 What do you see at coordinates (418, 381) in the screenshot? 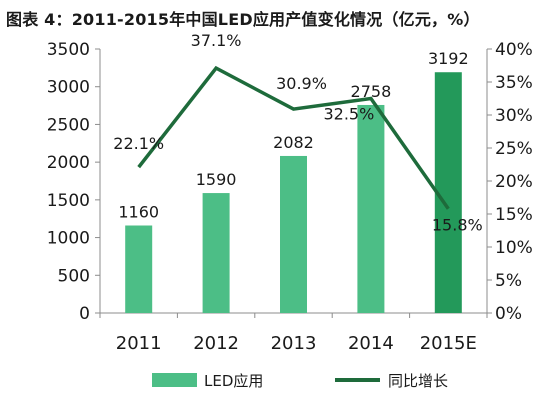
I see `legend-line-label: 同比增长` at bounding box center [418, 381].